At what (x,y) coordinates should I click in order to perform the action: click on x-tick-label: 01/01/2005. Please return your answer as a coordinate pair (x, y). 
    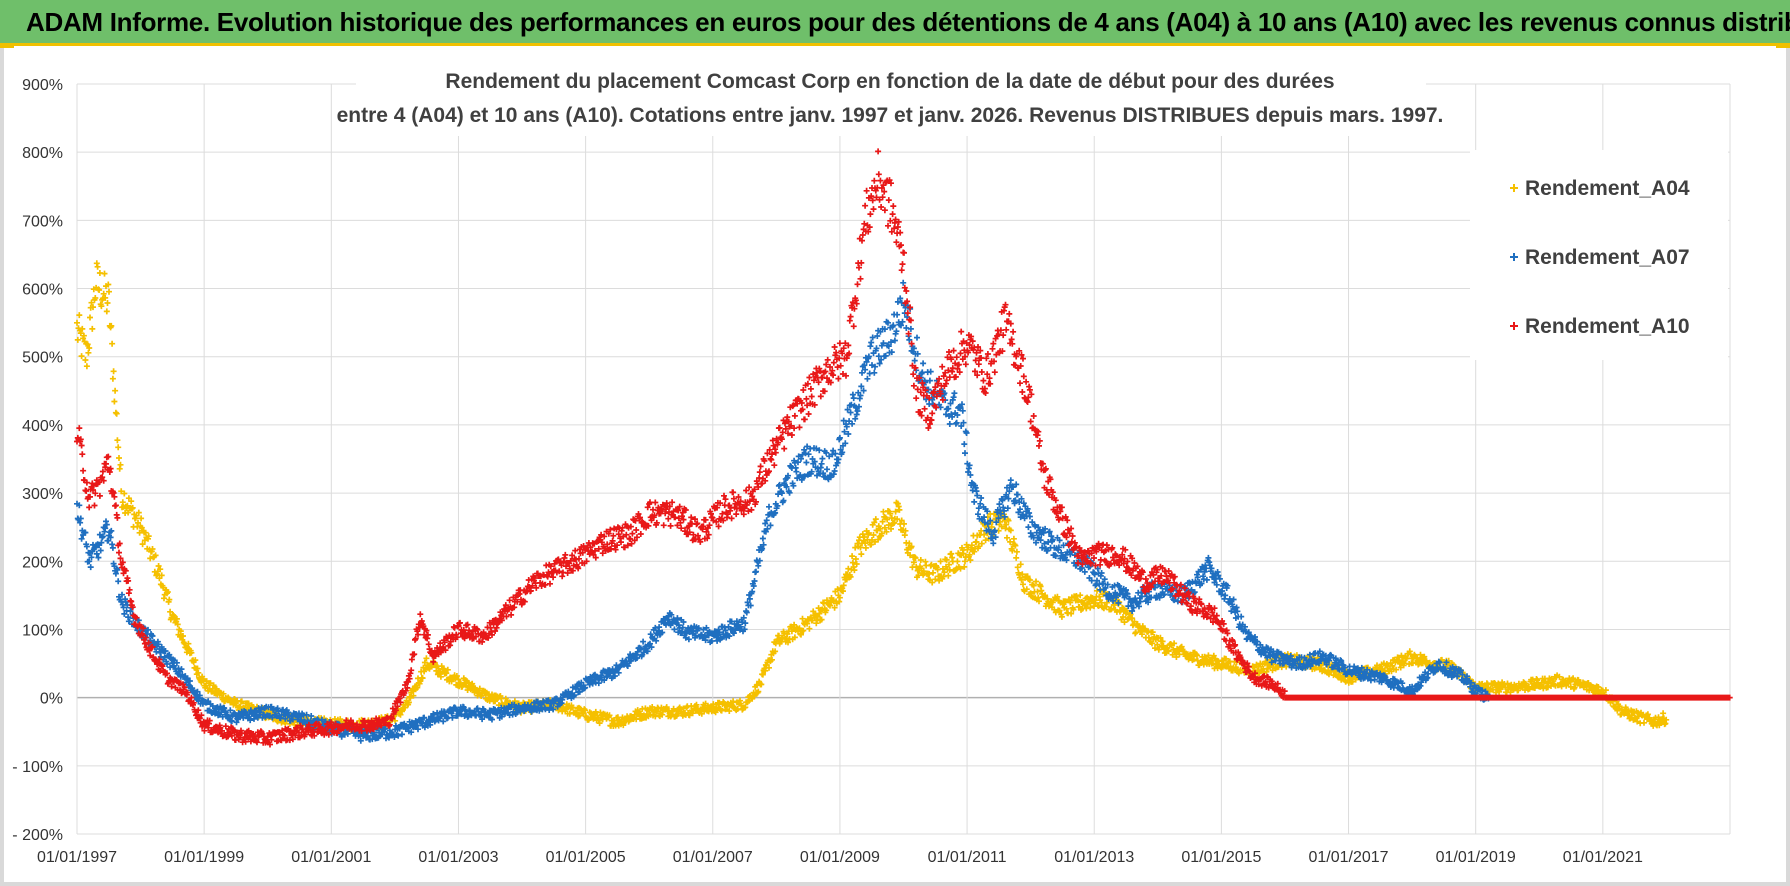
    Looking at the image, I should click on (586, 857).